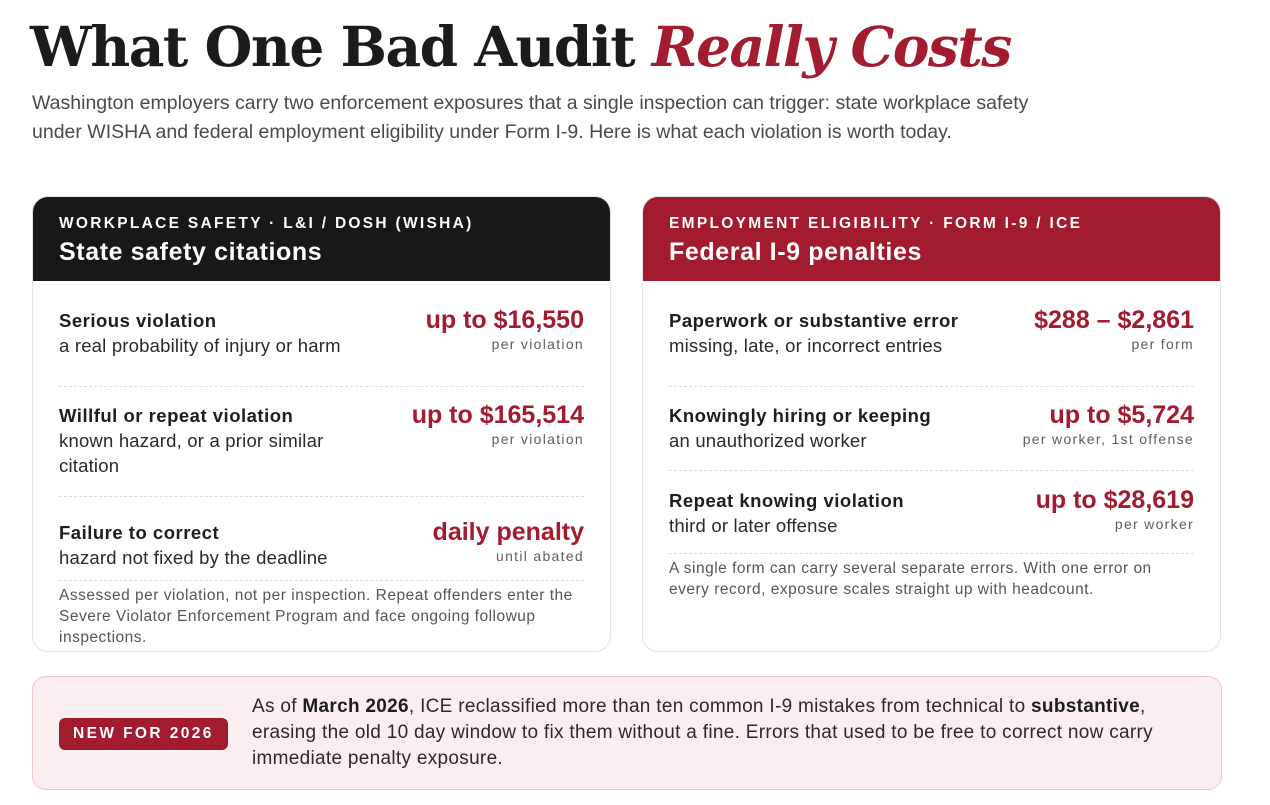  Describe the element at coordinates (1085, 706) in the screenshot. I see `banner-emphasis-term: substantive` at that location.